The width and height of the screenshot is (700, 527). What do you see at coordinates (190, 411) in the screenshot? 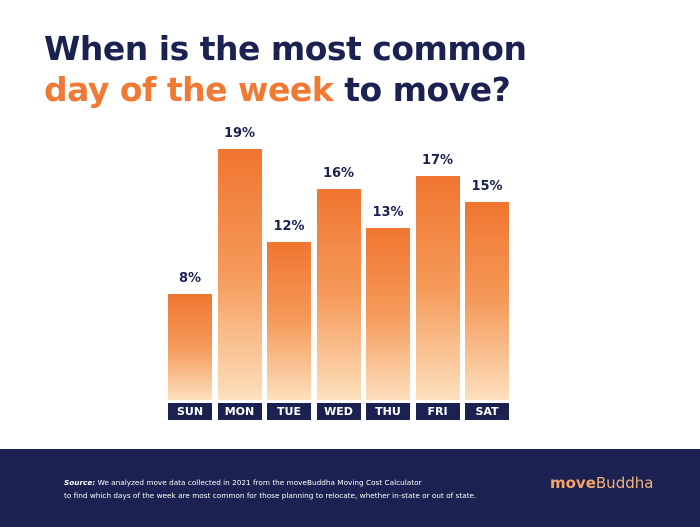
I see `day-label: SUN` at bounding box center [190, 411].